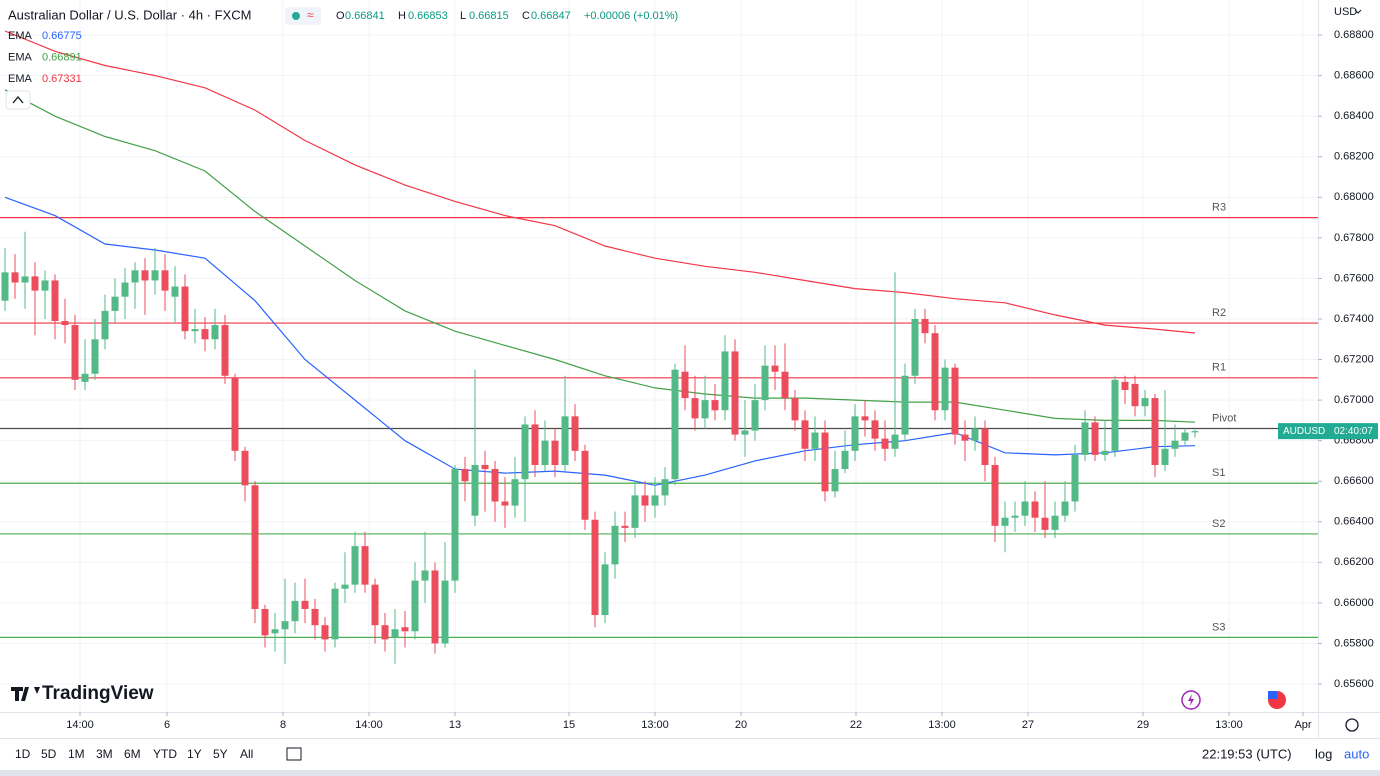 The width and height of the screenshot is (1380, 776). I want to click on x-tick-label: 8, so click(283, 725).